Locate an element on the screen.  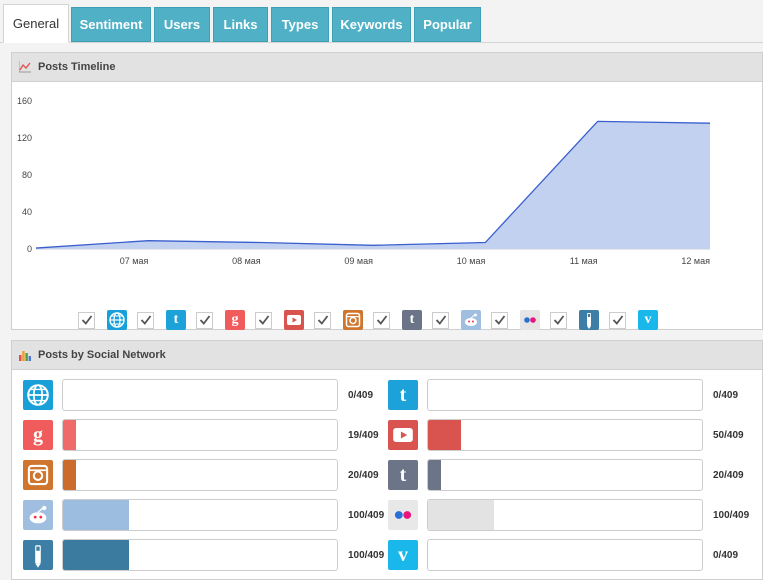
tab-sentiment: Sentiment is located at coordinates (111, 24).